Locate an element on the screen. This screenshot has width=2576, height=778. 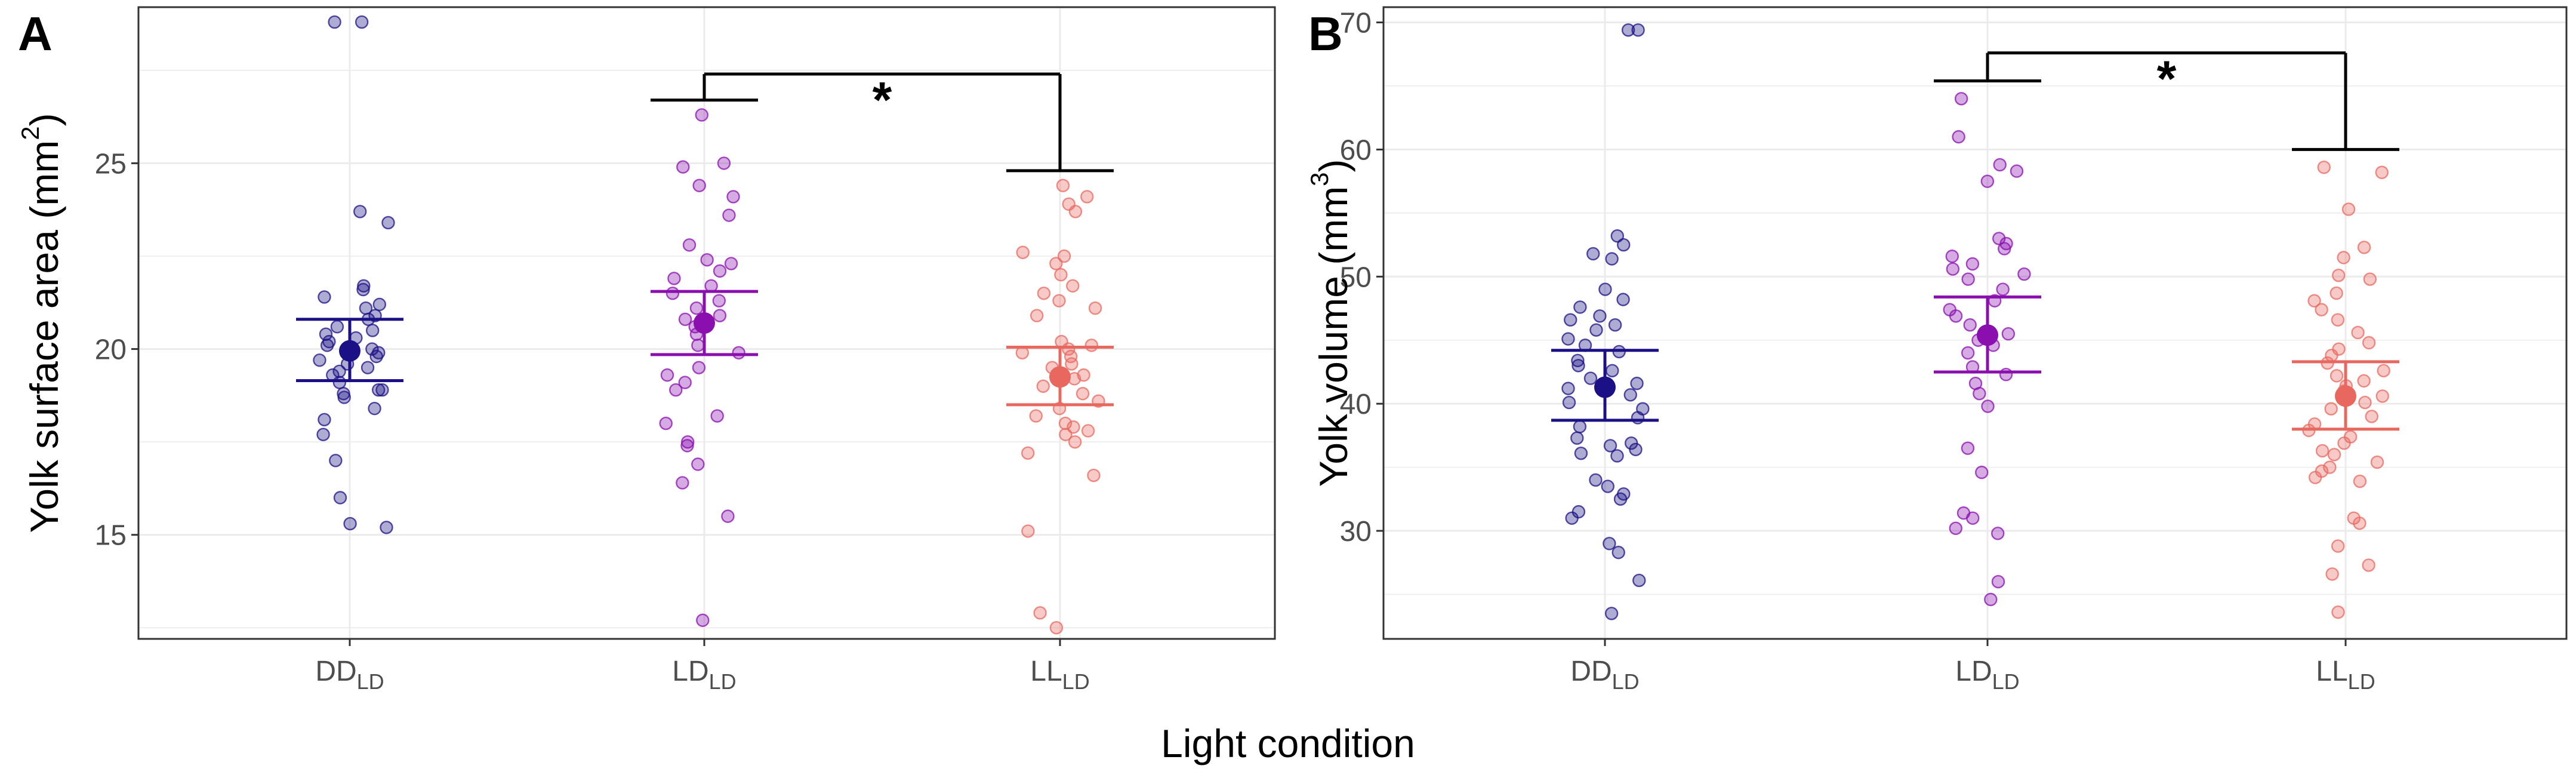
panel-b-x-axis: DDLD LDLD LLLD is located at coordinates (1972, 666).